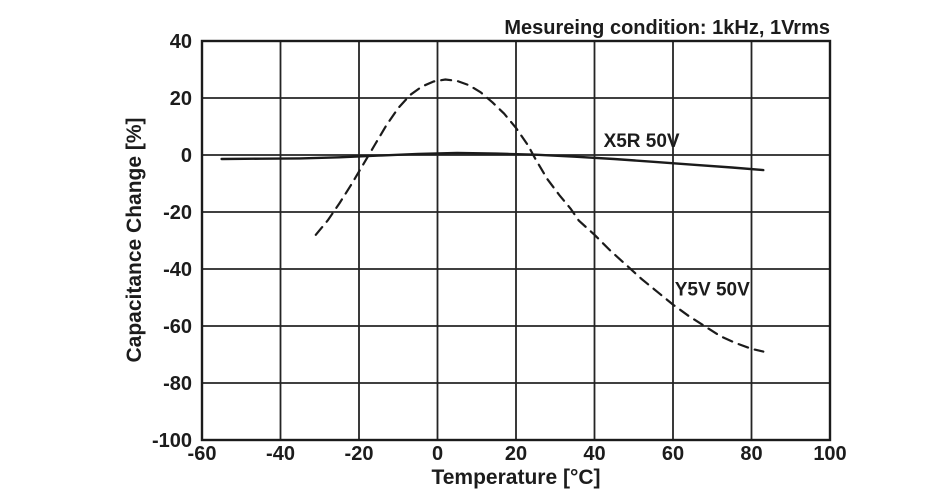  I want to click on y-axis-label: Capacitance Change [%], so click(134, 239).